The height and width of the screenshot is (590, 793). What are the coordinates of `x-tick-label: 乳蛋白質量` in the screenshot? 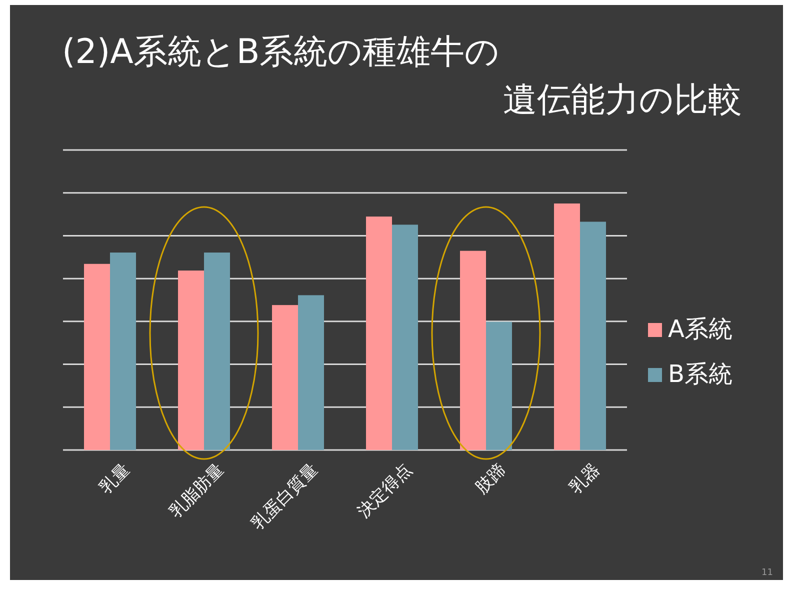 It's located at (285, 497).